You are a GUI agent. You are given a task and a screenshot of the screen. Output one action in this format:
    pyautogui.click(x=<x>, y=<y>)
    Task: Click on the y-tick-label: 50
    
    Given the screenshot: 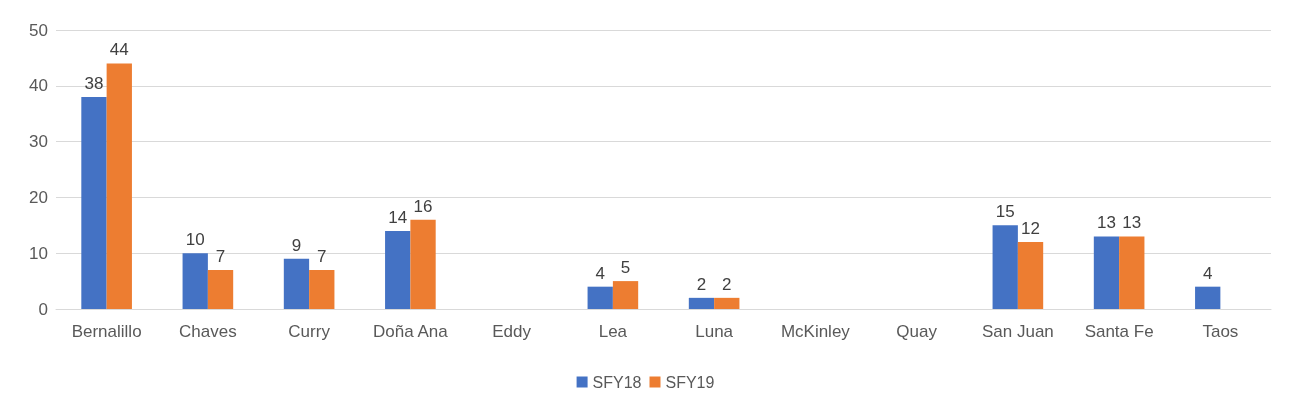 What is the action you would take?
    pyautogui.click(x=38, y=30)
    